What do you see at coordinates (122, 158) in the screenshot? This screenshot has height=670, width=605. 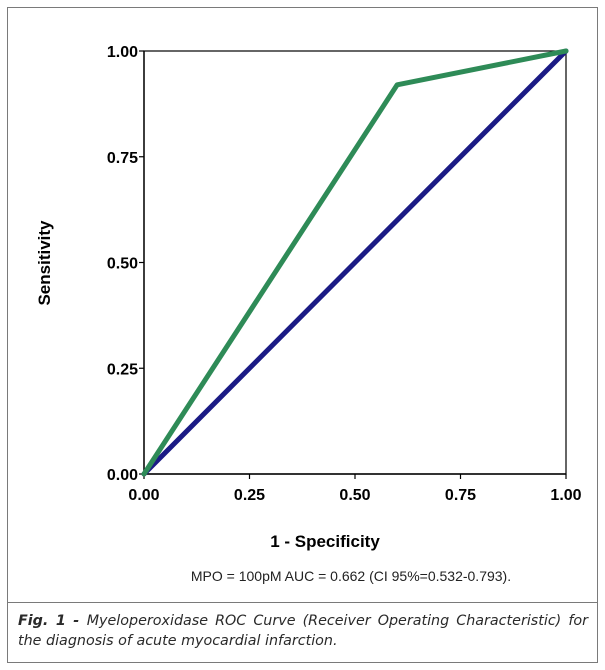 I see `y-tick-label: 0.75` at bounding box center [122, 158].